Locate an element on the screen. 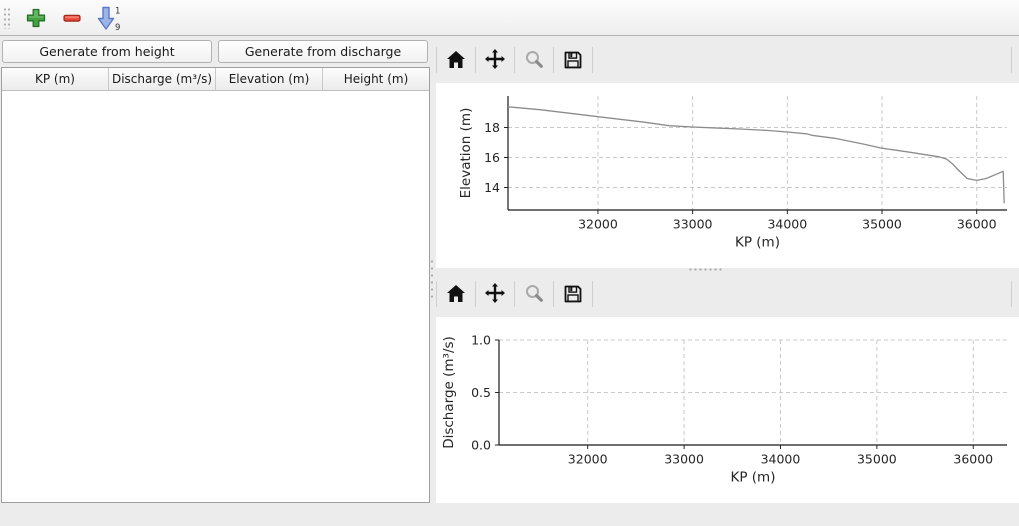 The image size is (1019, 526). vertical-splitter-handle is located at coordinates (432, 278).